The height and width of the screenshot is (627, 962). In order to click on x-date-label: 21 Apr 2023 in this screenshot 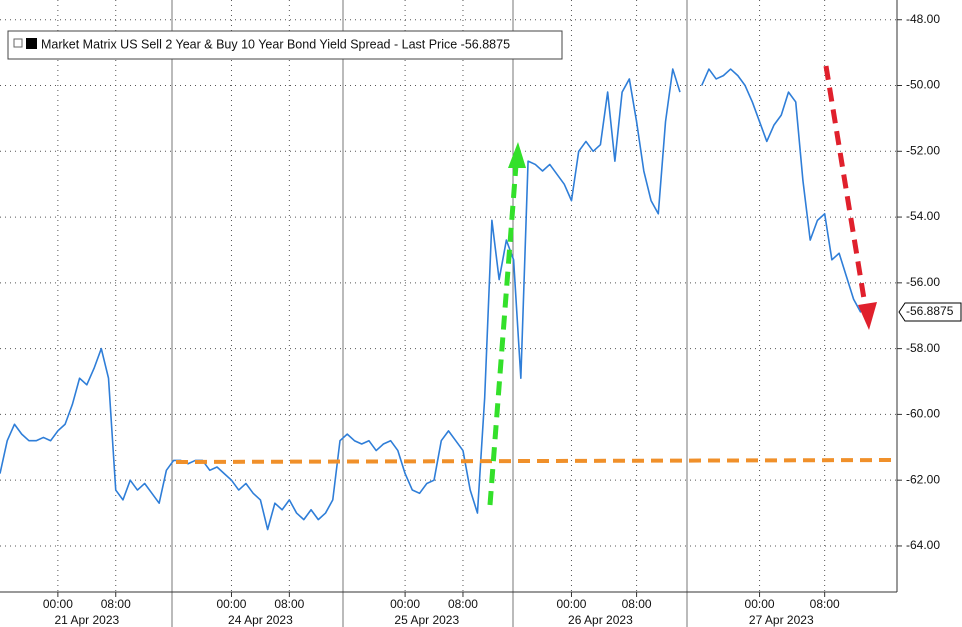, I will do `click(86, 620)`.